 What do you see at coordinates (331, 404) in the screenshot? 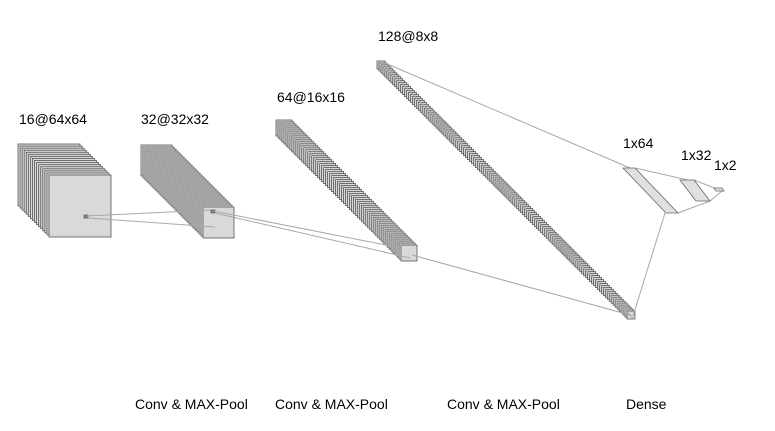
I see `operation-label-2: Conv & MAX-Pool` at bounding box center [331, 404].